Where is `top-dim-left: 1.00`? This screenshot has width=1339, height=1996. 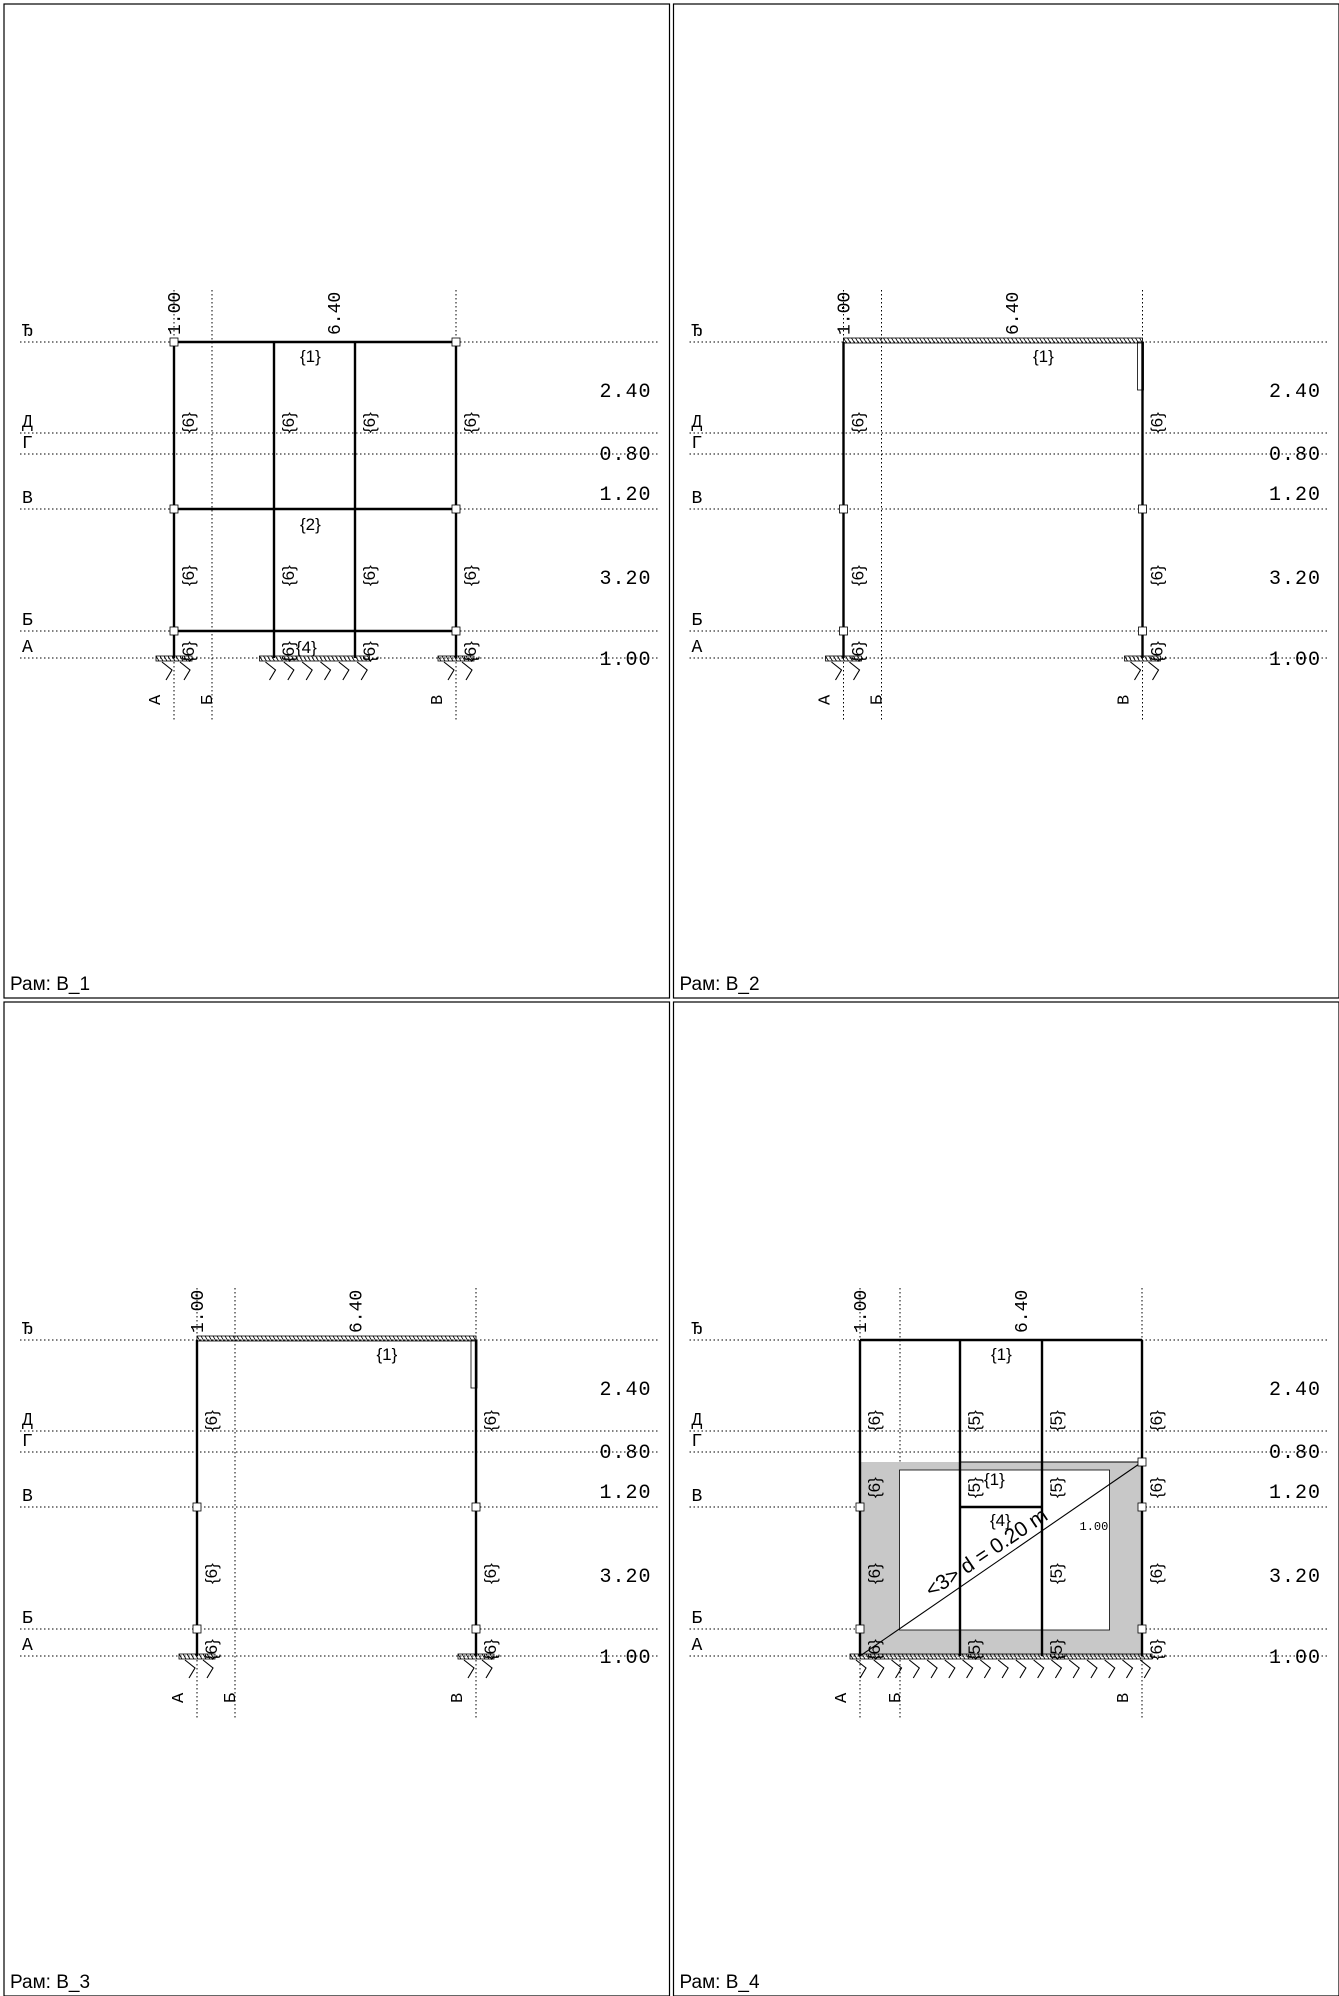 top-dim-left: 1.00 is located at coordinates (862, 1311).